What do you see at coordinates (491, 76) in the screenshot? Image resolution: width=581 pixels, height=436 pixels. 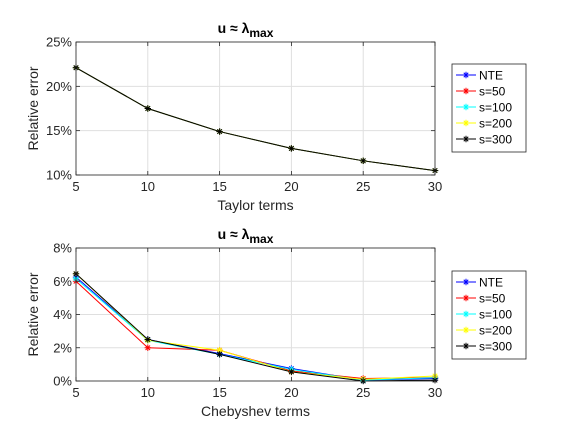 I see `chart1-legend-label-0: NTE` at bounding box center [491, 76].